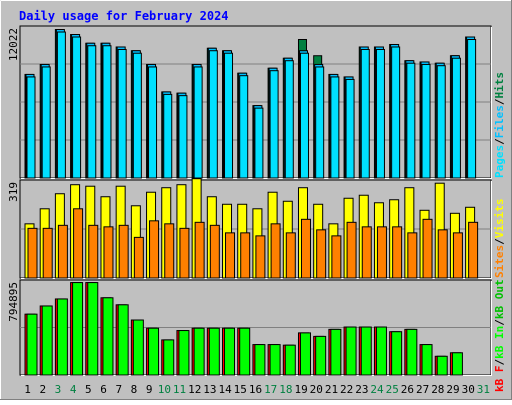  Describe the element at coordinates (377, 389) in the screenshot. I see `day-label: 24` at that location.